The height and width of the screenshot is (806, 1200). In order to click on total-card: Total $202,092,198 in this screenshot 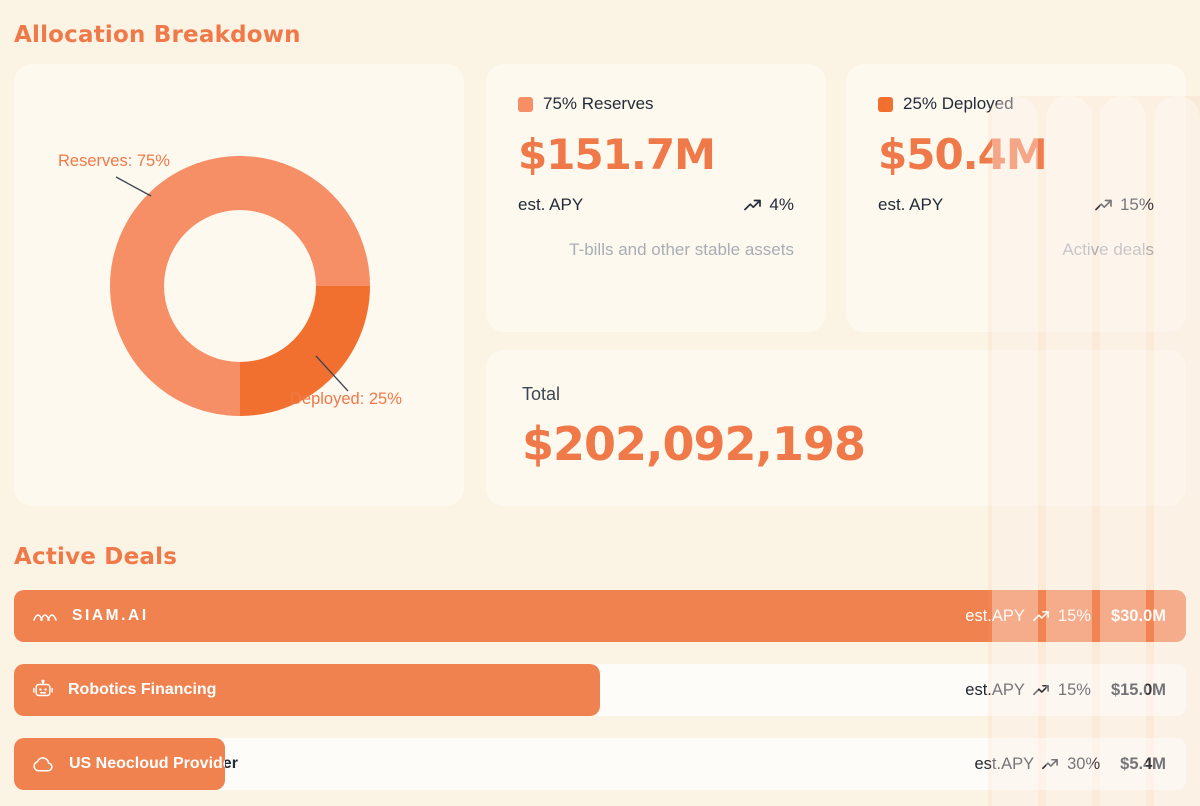, I will do `click(836, 428)`.